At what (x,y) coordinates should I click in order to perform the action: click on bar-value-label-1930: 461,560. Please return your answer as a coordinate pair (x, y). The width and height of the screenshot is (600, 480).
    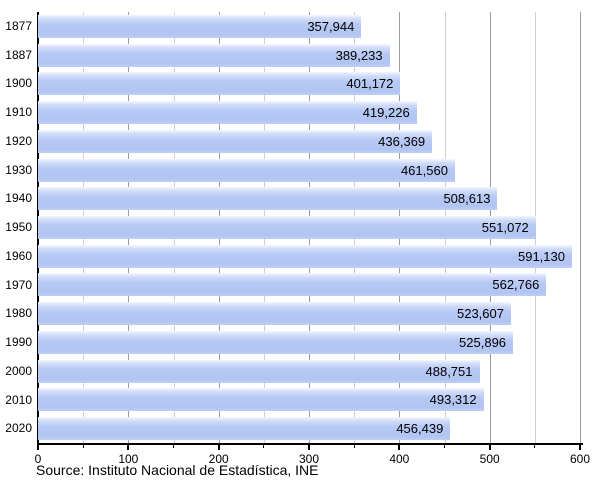
    Looking at the image, I should click on (424, 170).